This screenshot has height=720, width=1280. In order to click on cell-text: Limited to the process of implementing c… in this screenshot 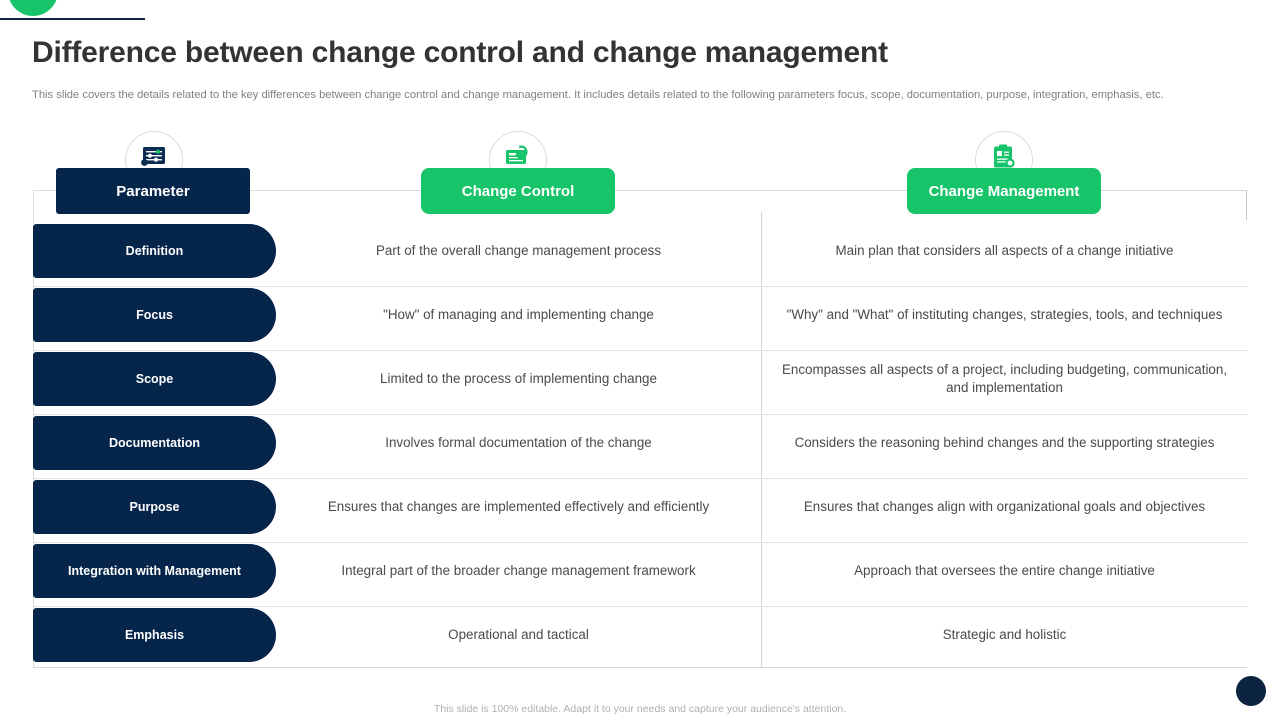, I will do `click(518, 378)`.